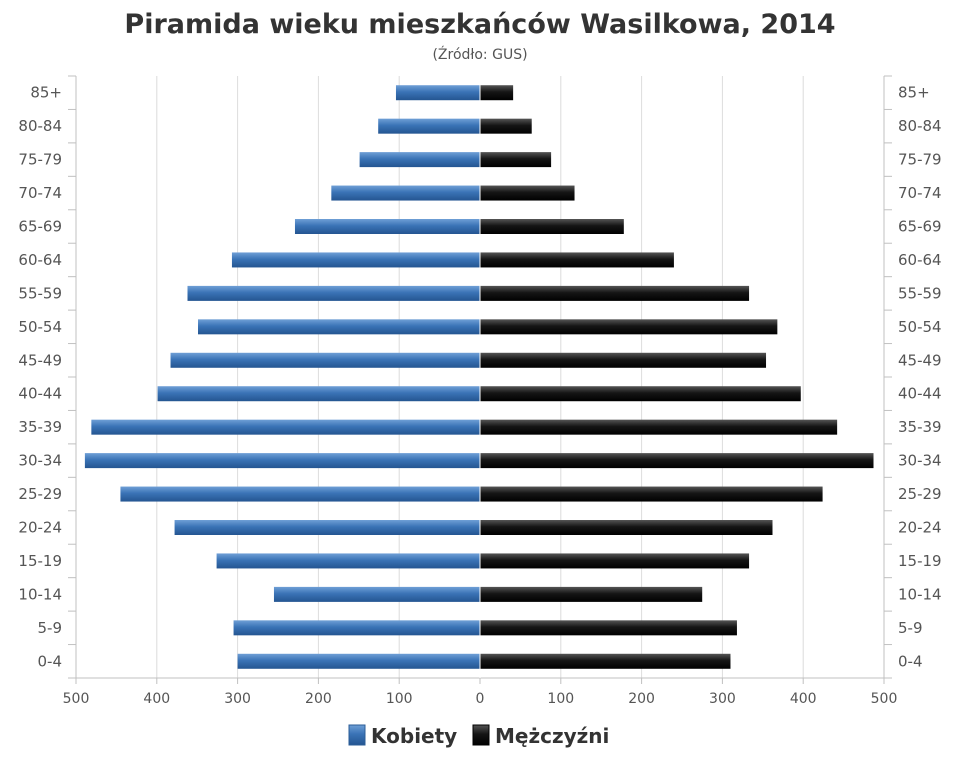 Image resolution: width=960 pixels, height=768 pixels. Describe the element at coordinates (40, 126) in the screenshot. I see `y-label-left: 80-84` at that location.